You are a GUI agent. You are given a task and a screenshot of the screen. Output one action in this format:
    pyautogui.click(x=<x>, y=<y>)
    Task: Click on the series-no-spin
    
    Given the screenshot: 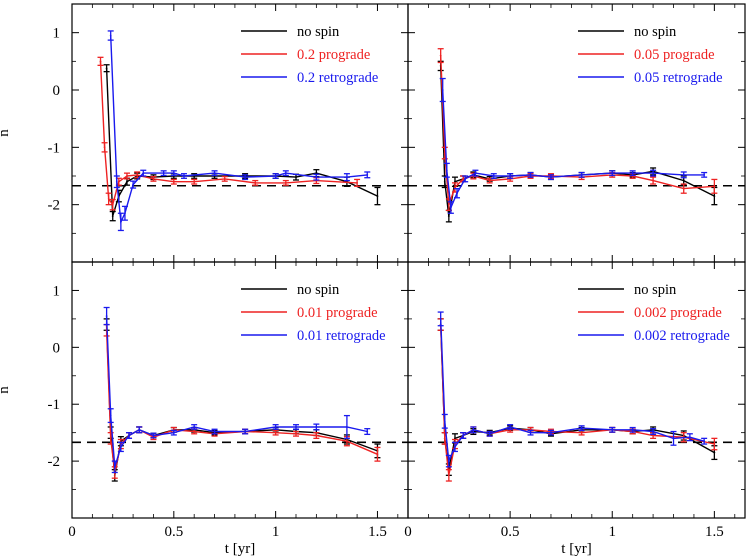 What is the action you would take?
    pyautogui.click(x=242, y=143)
    